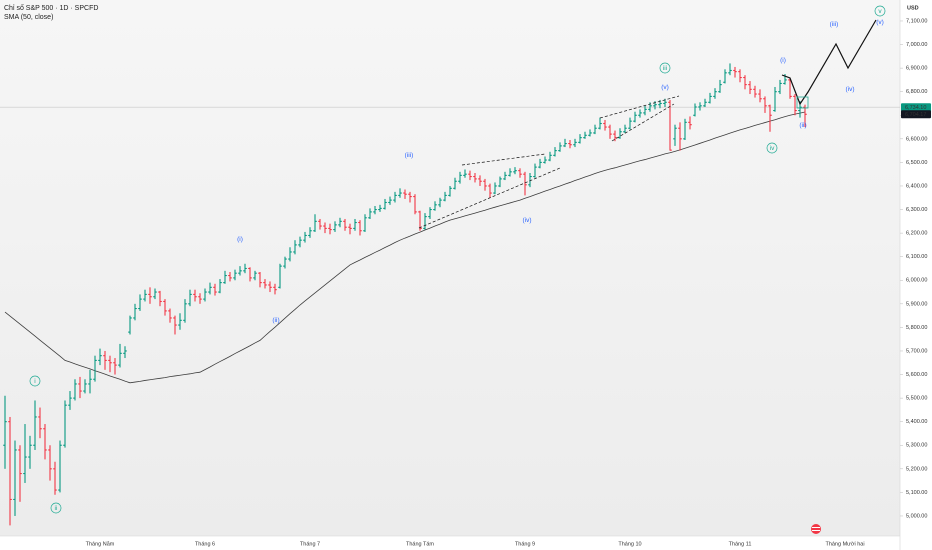 This screenshot has width=932, height=550. I want to click on wave-label: (i), so click(240, 239).